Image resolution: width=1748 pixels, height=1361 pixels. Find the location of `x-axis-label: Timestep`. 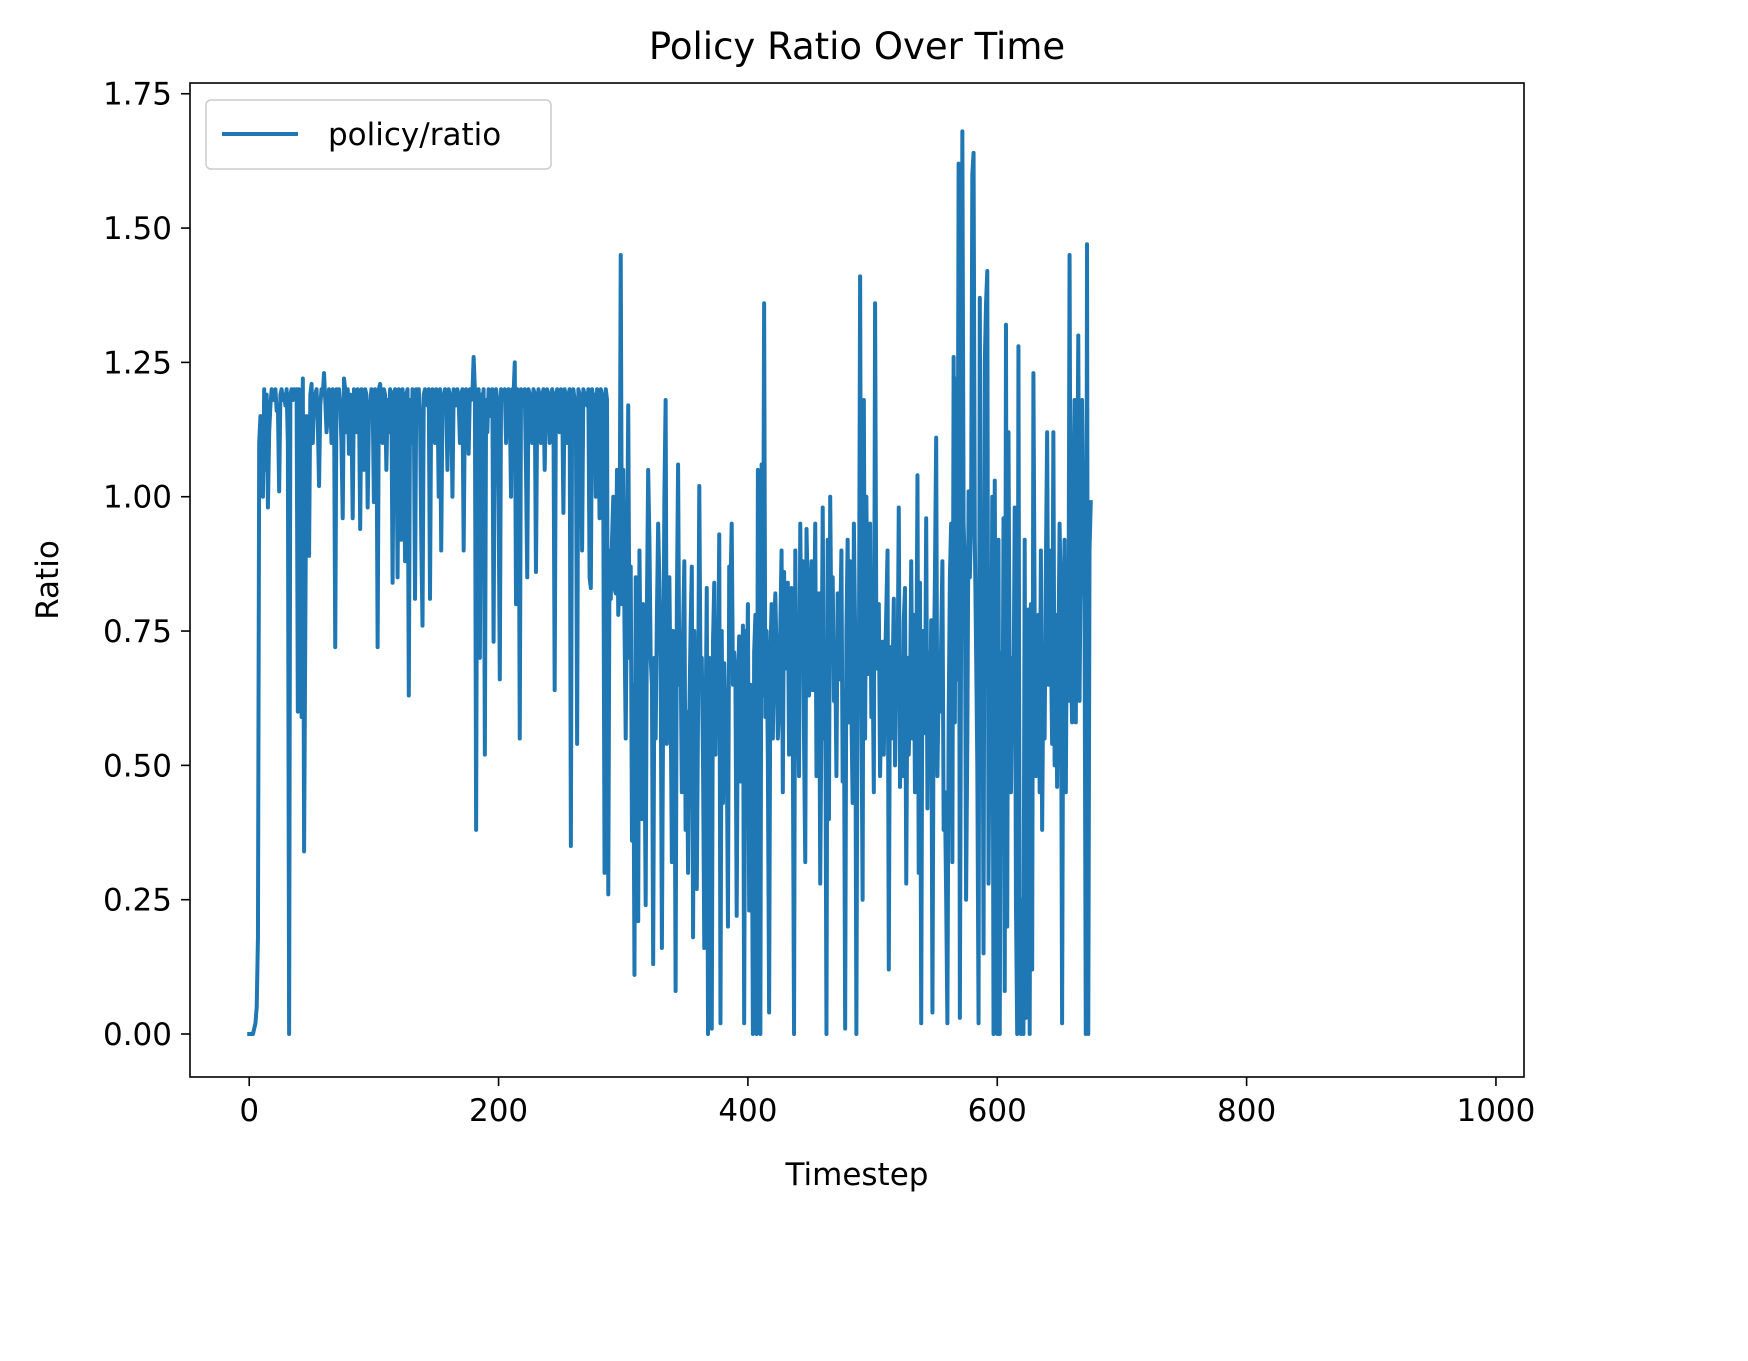

x-axis-label: Timestep is located at coordinates (857, 1175).